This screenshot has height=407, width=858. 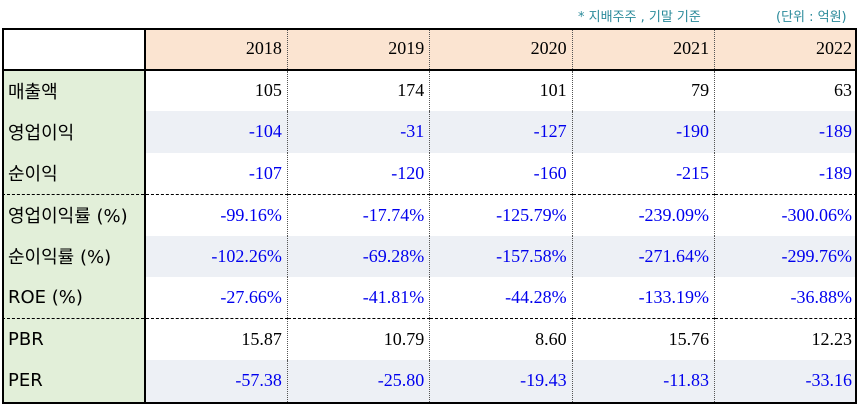 I want to click on value-cell: 15.87, so click(x=216, y=339).